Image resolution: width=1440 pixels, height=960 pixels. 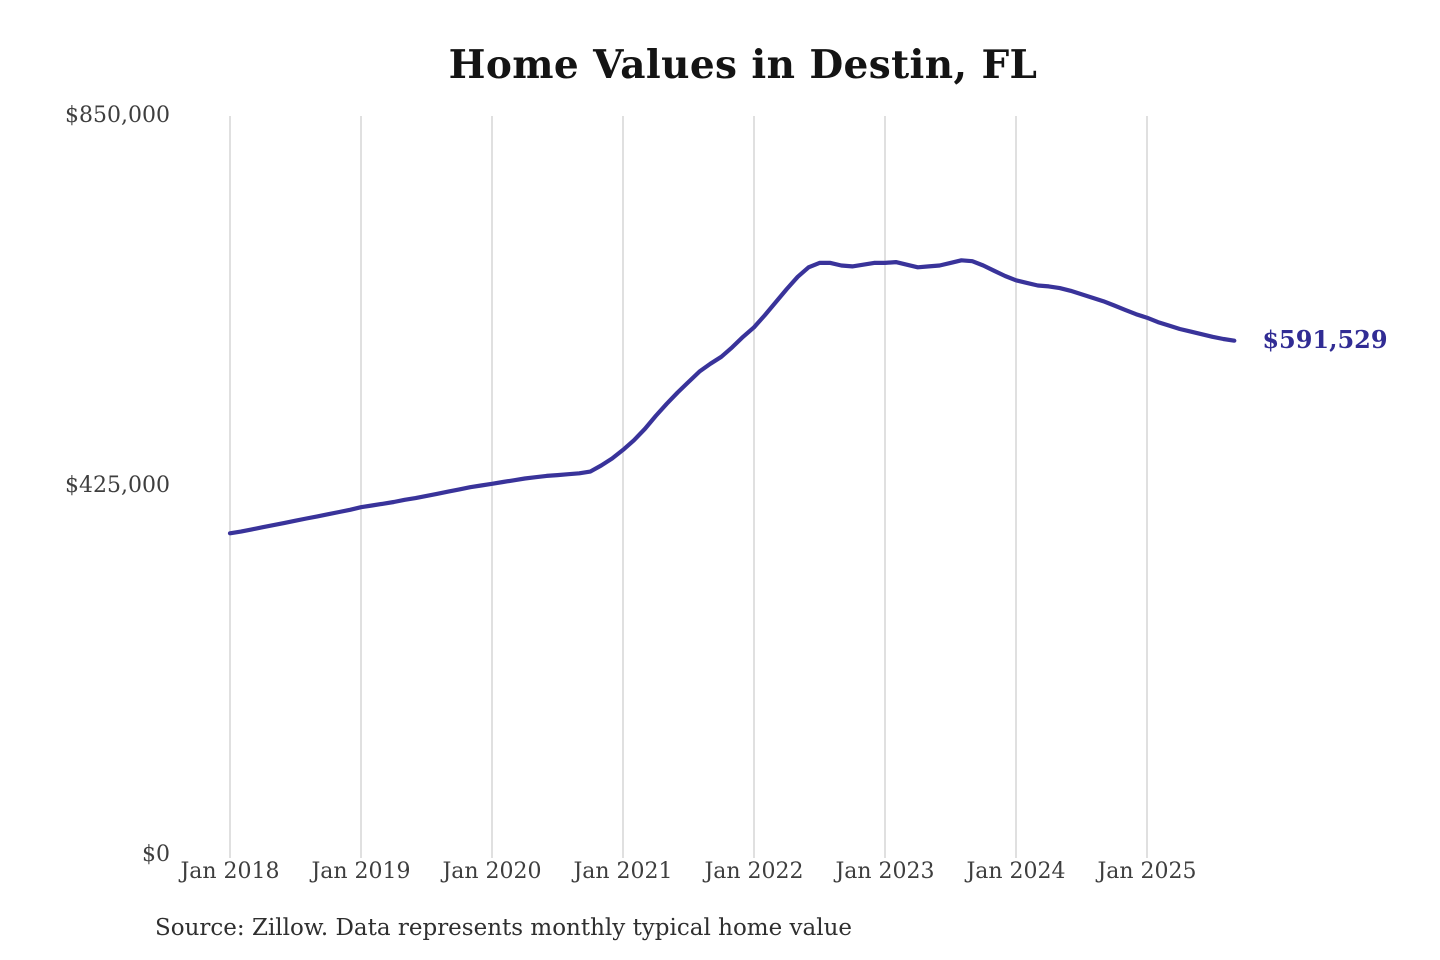 What do you see at coordinates (117, 115) in the screenshot?
I see `y-tick-label: $850,000` at bounding box center [117, 115].